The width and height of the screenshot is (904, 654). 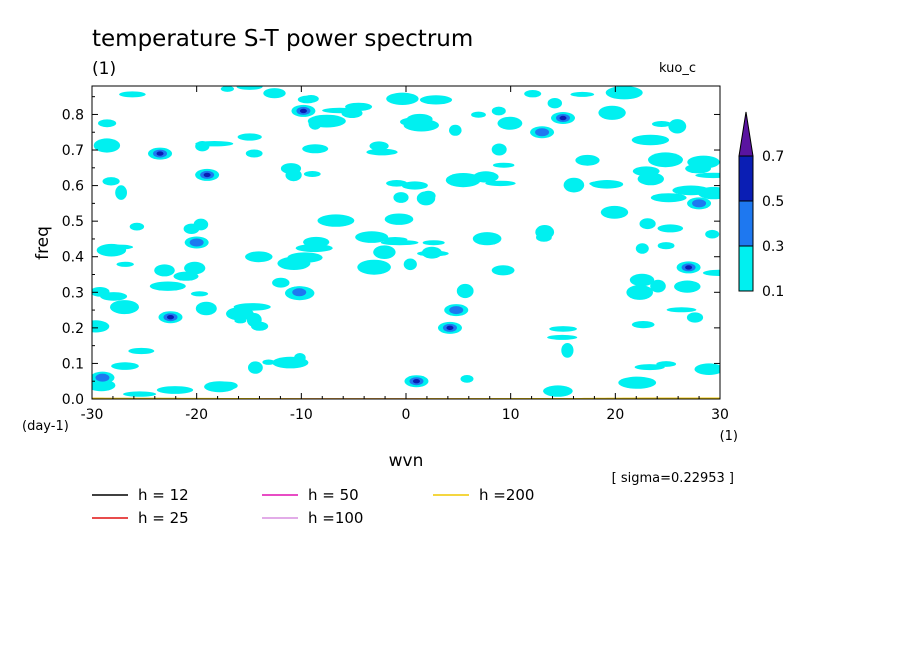 What do you see at coordinates (73, 329) in the screenshot?
I see `y-tick-label: 0.2` at bounding box center [73, 329].